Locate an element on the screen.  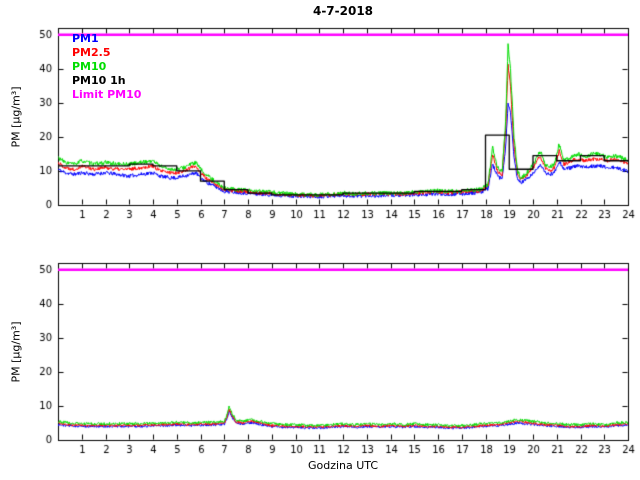
legend-pm2-5: PM2.5 is located at coordinates (91, 52).